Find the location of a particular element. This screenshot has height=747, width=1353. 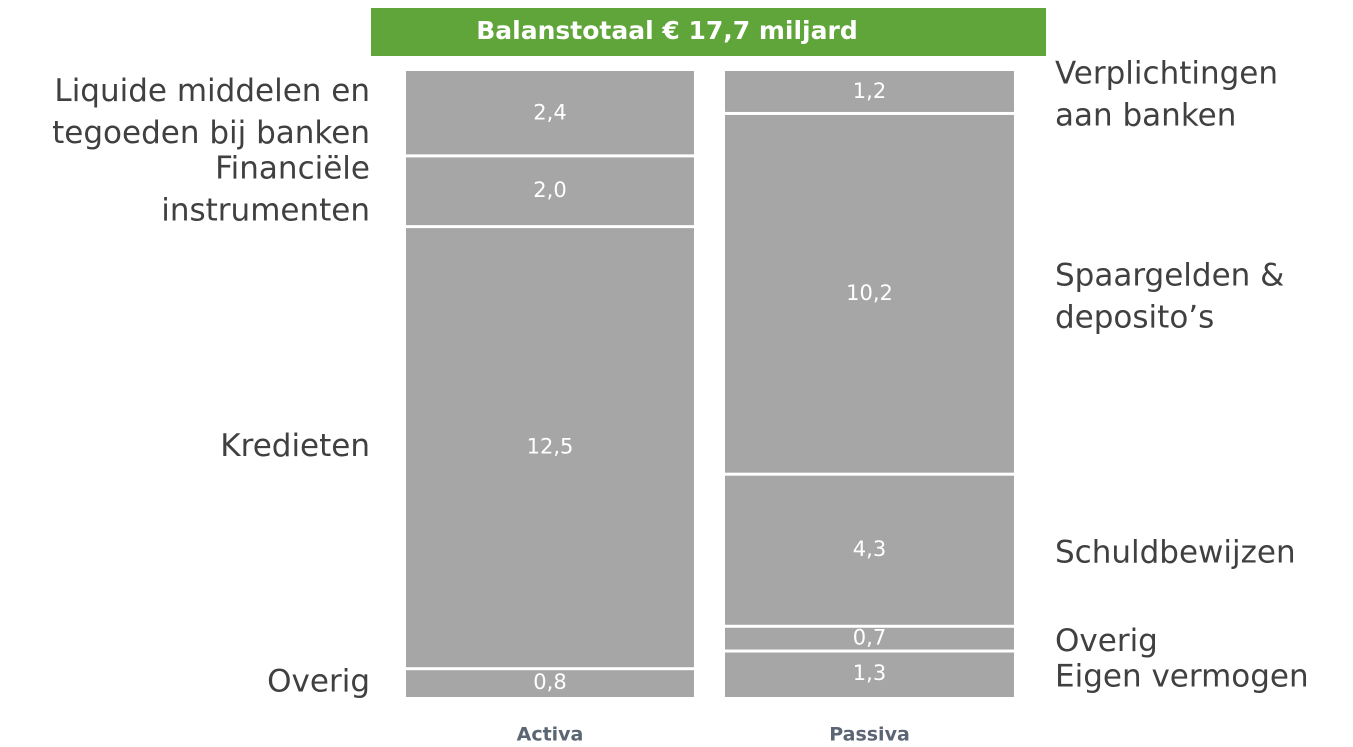

segment-label: Spaargelden & is located at coordinates (1169, 275).